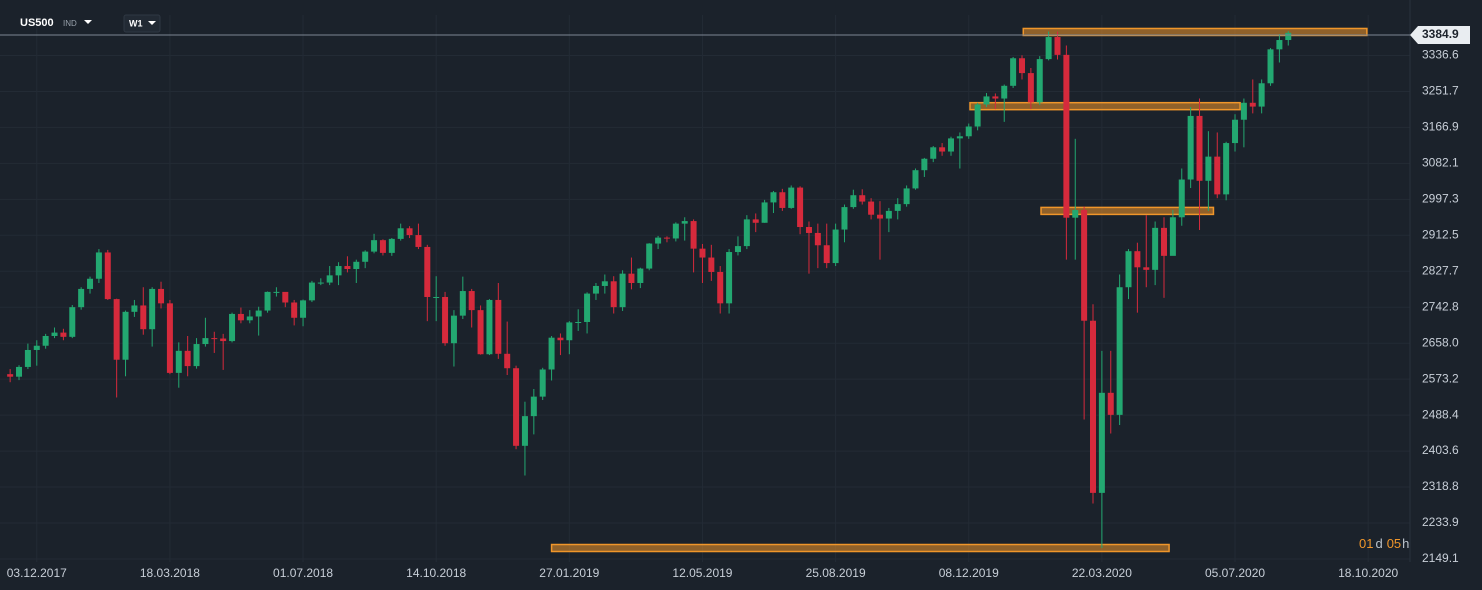 The height and width of the screenshot is (590, 1482). What do you see at coordinates (136, 23) in the screenshot?
I see `timeframe: W1` at bounding box center [136, 23].